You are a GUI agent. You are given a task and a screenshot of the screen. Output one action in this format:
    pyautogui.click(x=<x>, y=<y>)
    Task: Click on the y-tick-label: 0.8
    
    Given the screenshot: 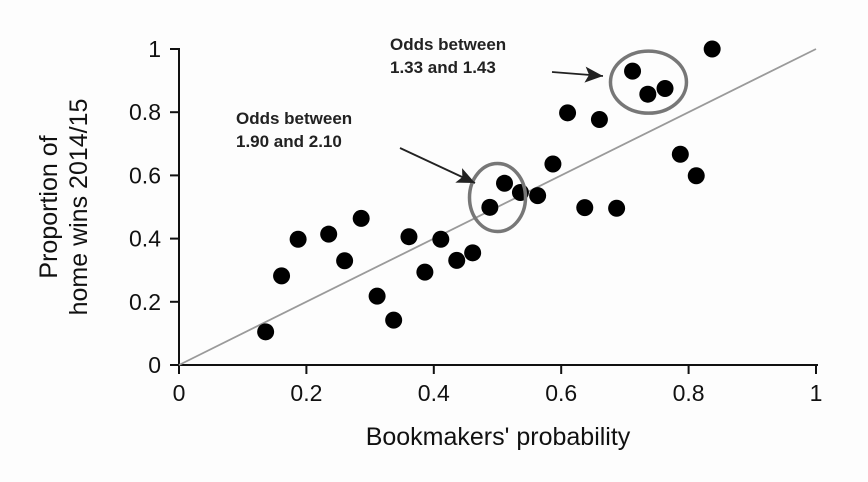 What is the action you would take?
    pyautogui.click(x=145, y=112)
    